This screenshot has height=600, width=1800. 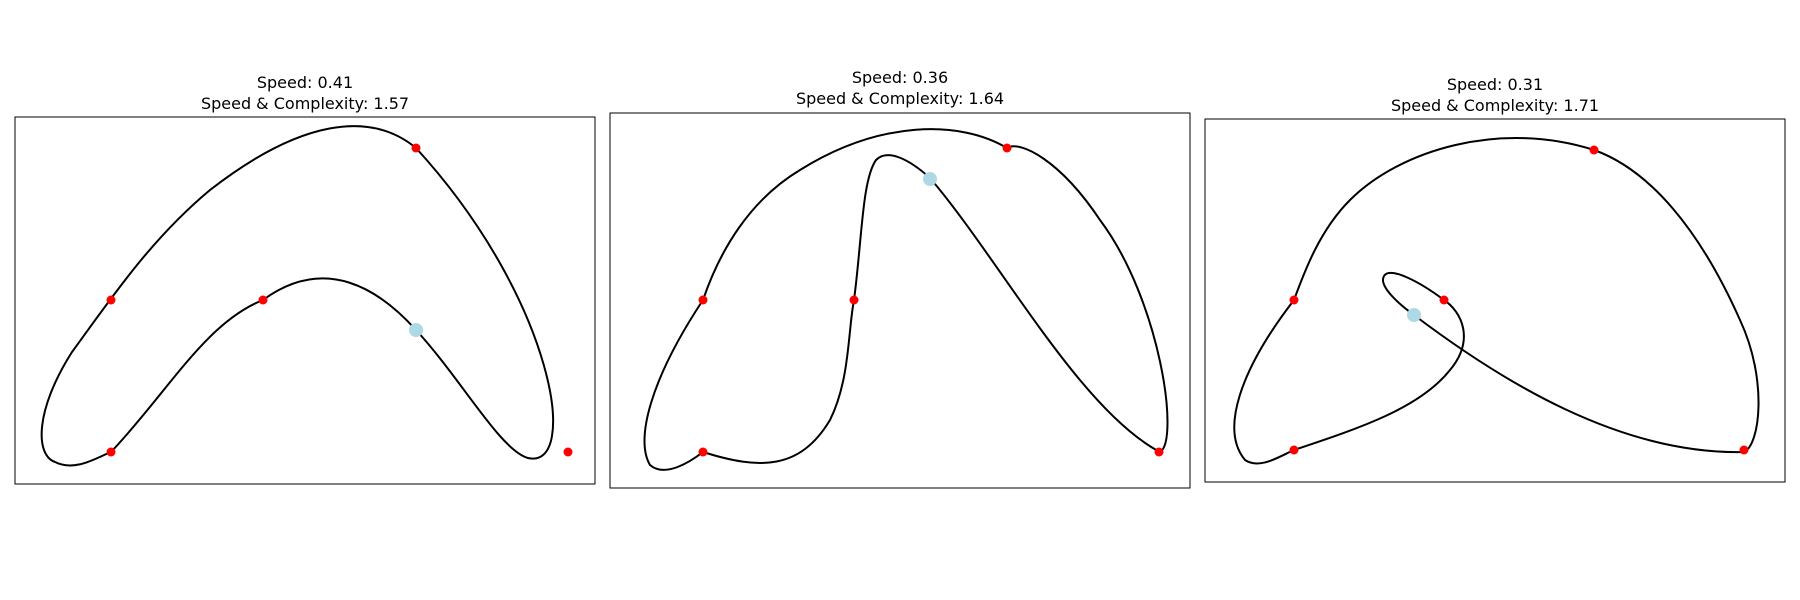 What do you see at coordinates (900, 98) in the screenshot?
I see `panel-2-title-complexity: Speed & Complexity: 1.64` at bounding box center [900, 98].